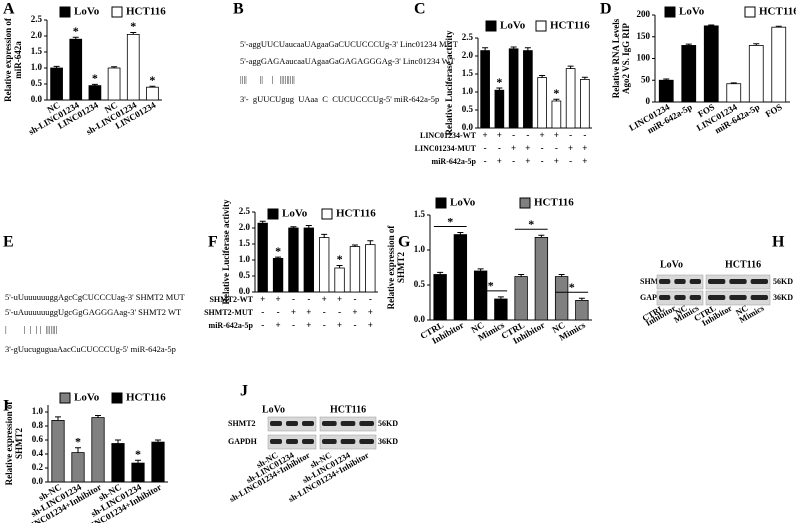  What do you see at coordinates (38, 467) in the screenshot?
I see `y-tick-label: 0.2` at bounding box center [38, 467].